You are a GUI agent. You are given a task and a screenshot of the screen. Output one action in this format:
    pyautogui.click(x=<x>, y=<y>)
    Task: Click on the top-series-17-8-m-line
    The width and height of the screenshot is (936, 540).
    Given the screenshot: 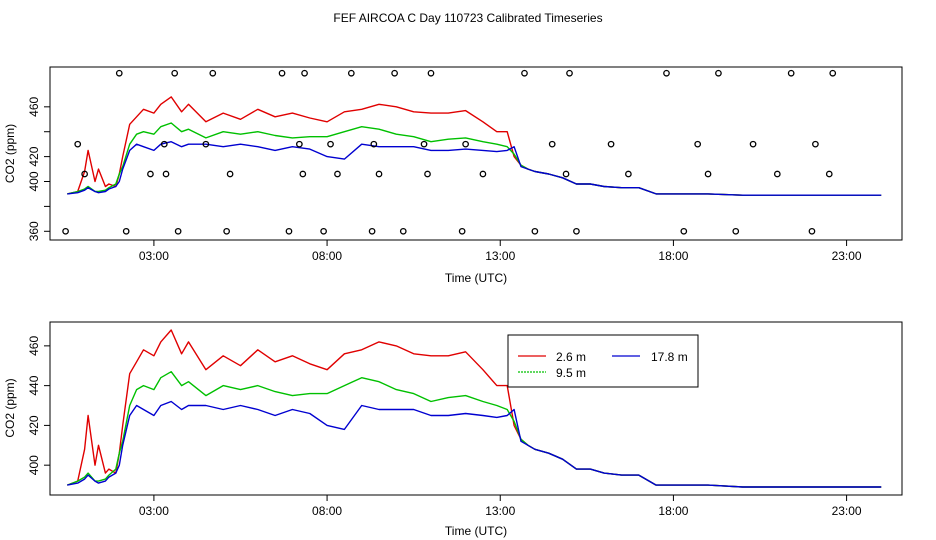 What is the action you would take?
    pyautogui.click(x=474, y=168)
    